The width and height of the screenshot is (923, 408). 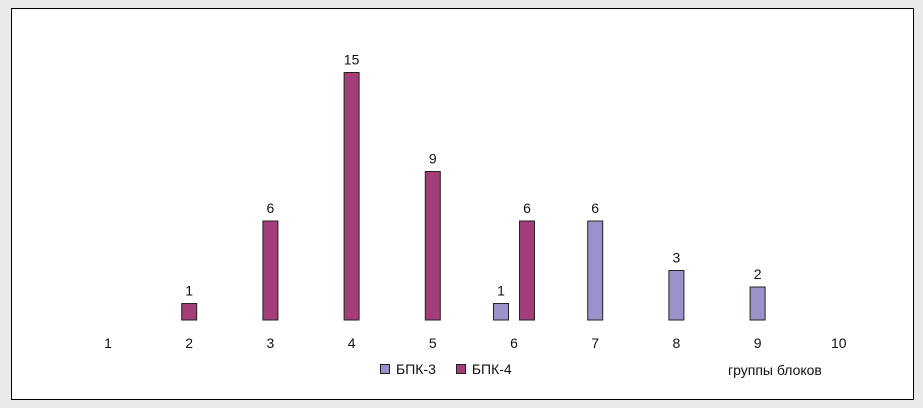 What do you see at coordinates (446, 369) in the screenshot?
I see `legend: БПК-3 БПК-4` at bounding box center [446, 369].